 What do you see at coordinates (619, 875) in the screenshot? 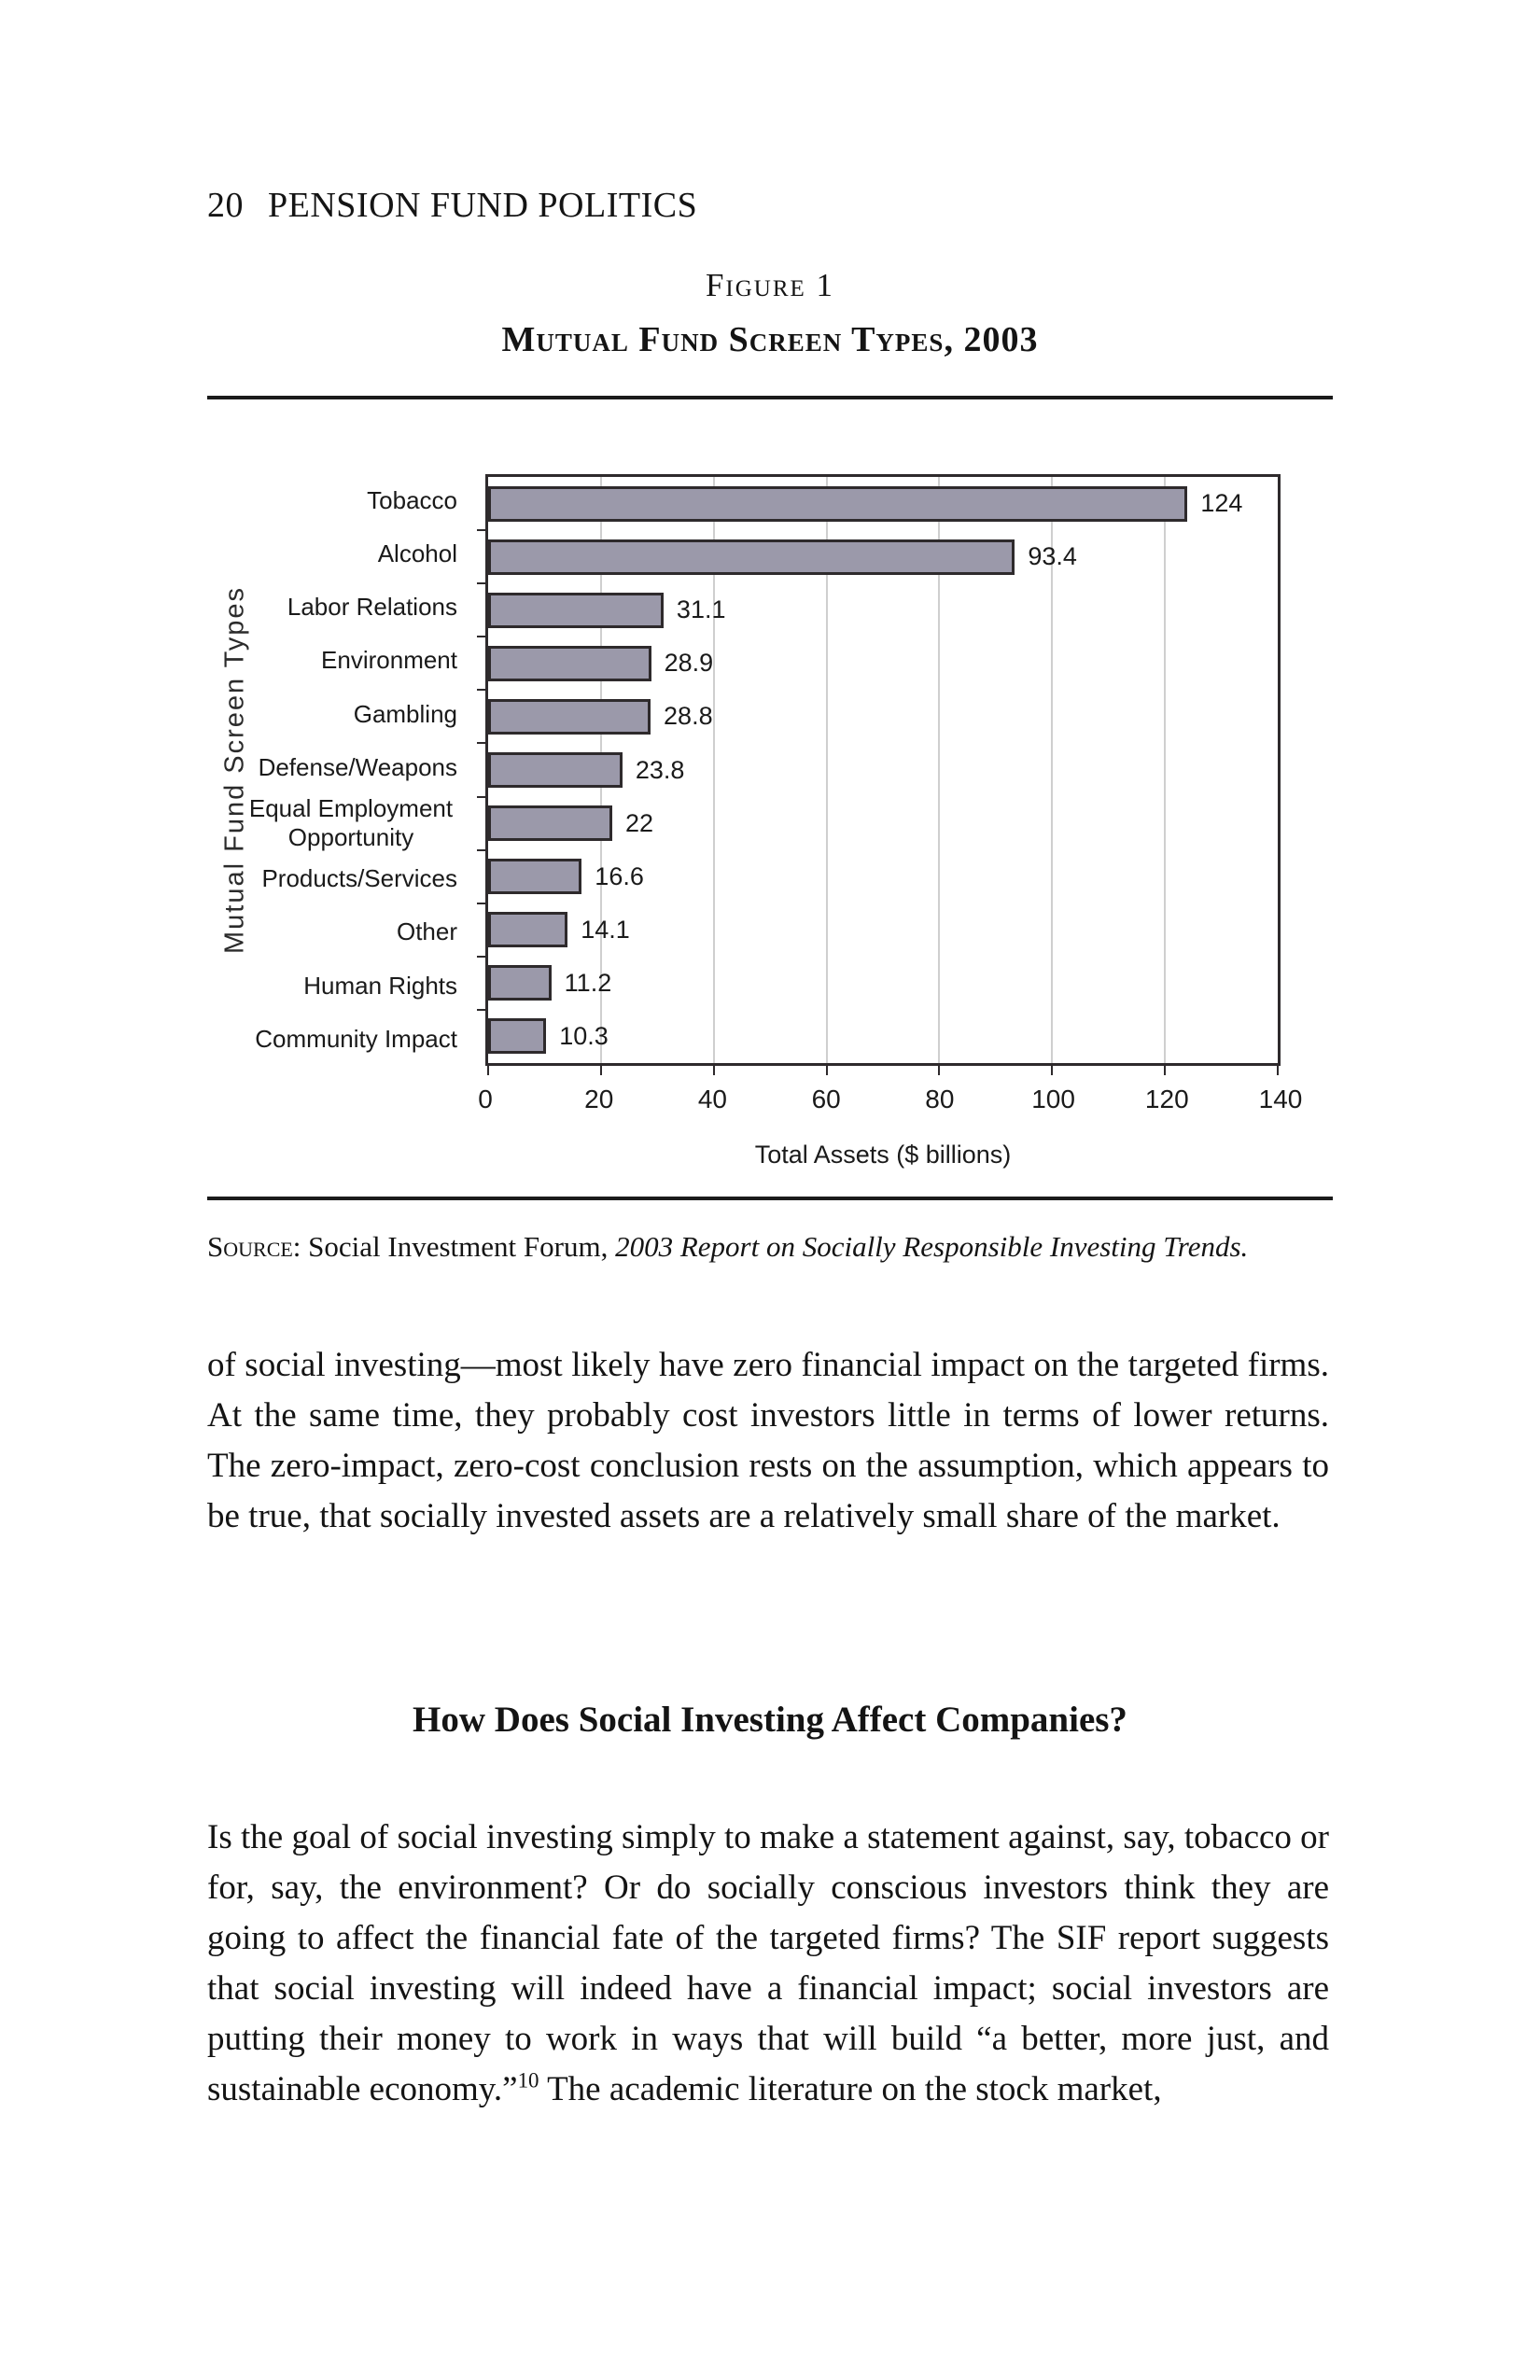
I see `bar-value-label: 16.6` at bounding box center [619, 875].